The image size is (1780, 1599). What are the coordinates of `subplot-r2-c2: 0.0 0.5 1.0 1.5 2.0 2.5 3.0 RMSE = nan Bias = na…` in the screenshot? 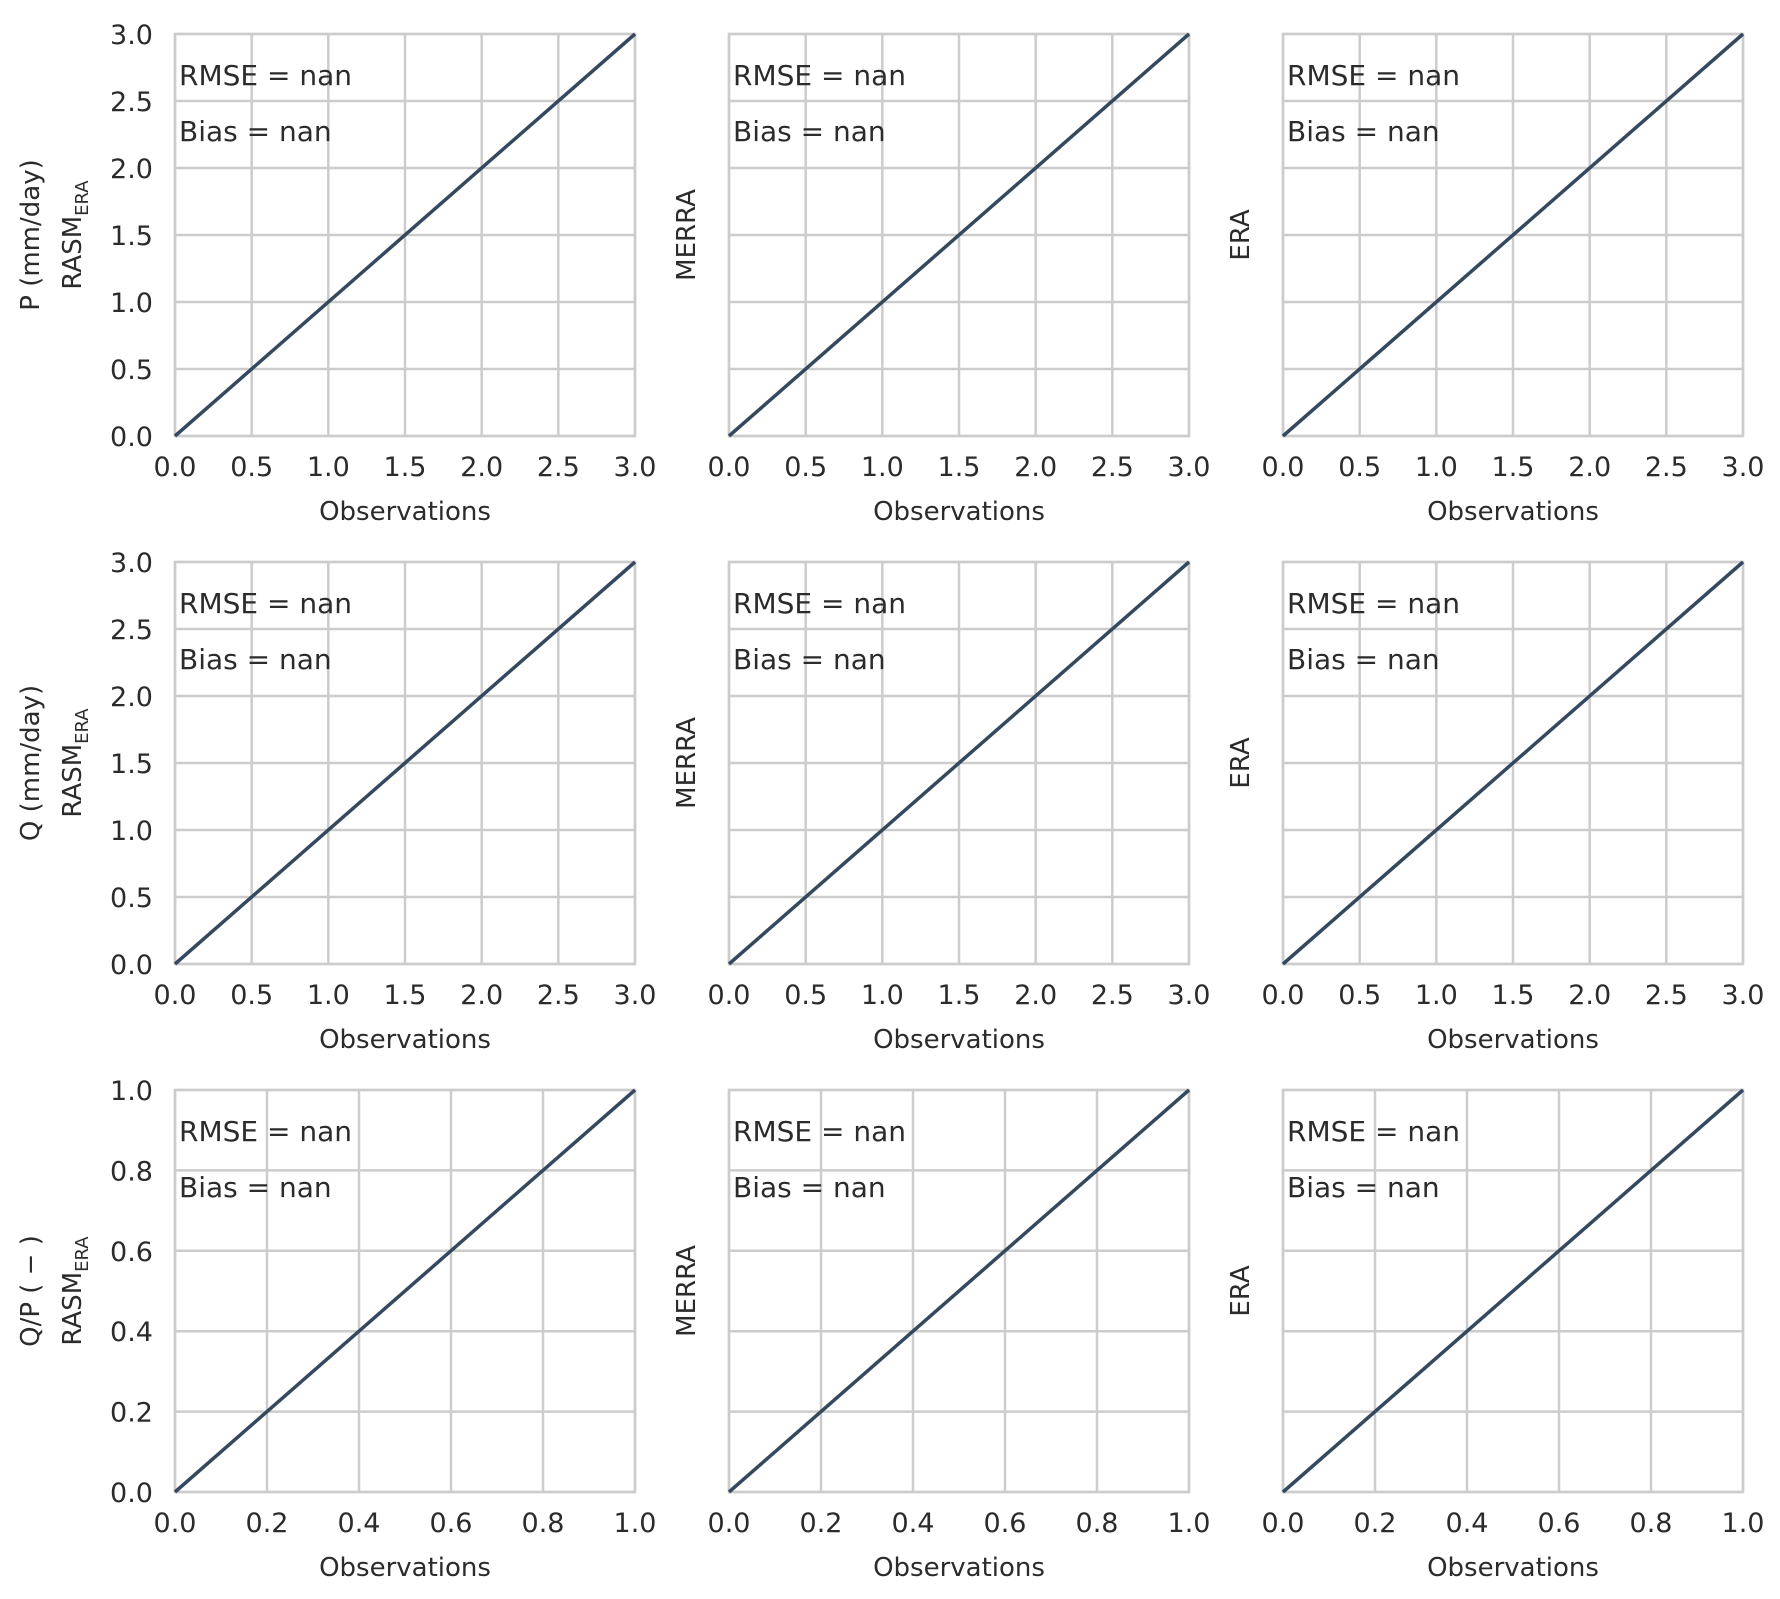 It's located at (941, 807).